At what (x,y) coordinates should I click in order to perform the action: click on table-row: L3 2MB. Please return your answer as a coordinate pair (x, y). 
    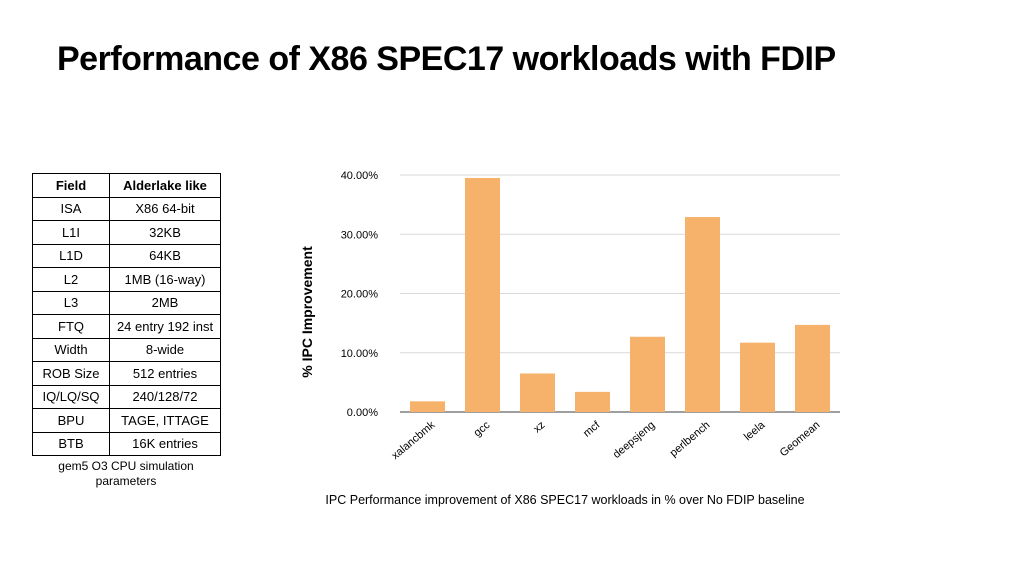
    Looking at the image, I should click on (126, 302).